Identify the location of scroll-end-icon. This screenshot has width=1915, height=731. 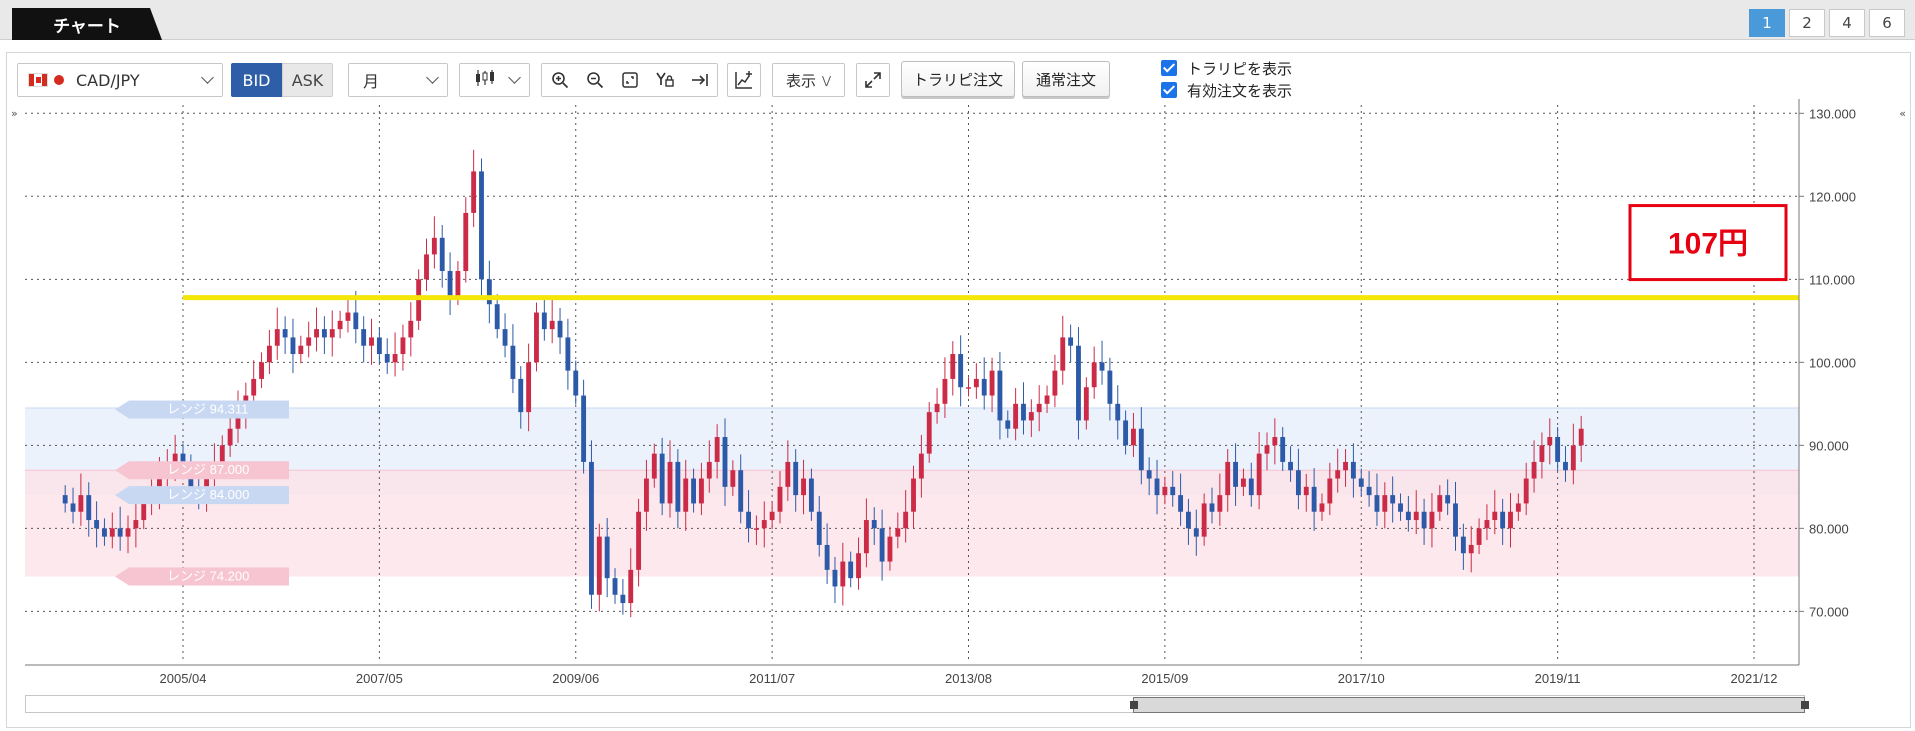
(699, 80).